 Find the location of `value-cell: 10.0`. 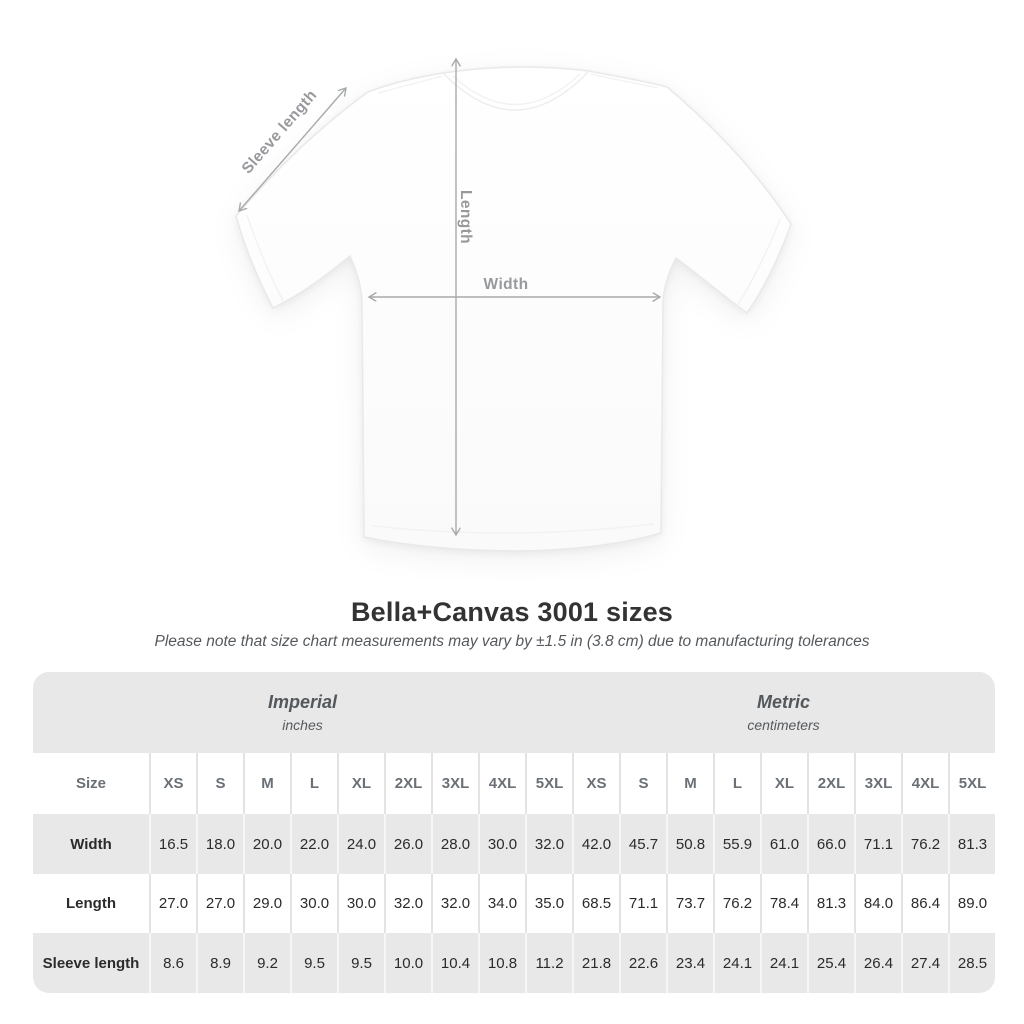

value-cell: 10.0 is located at coordinates (407, 963).